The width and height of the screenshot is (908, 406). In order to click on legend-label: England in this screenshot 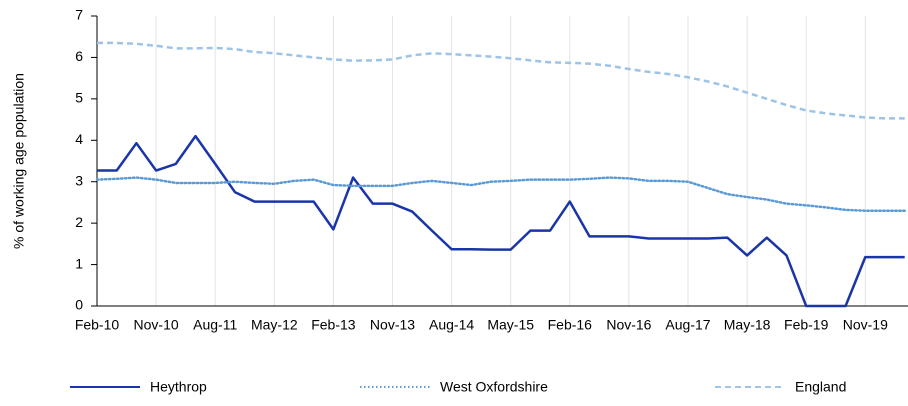, I will do `click(820, 387)`.